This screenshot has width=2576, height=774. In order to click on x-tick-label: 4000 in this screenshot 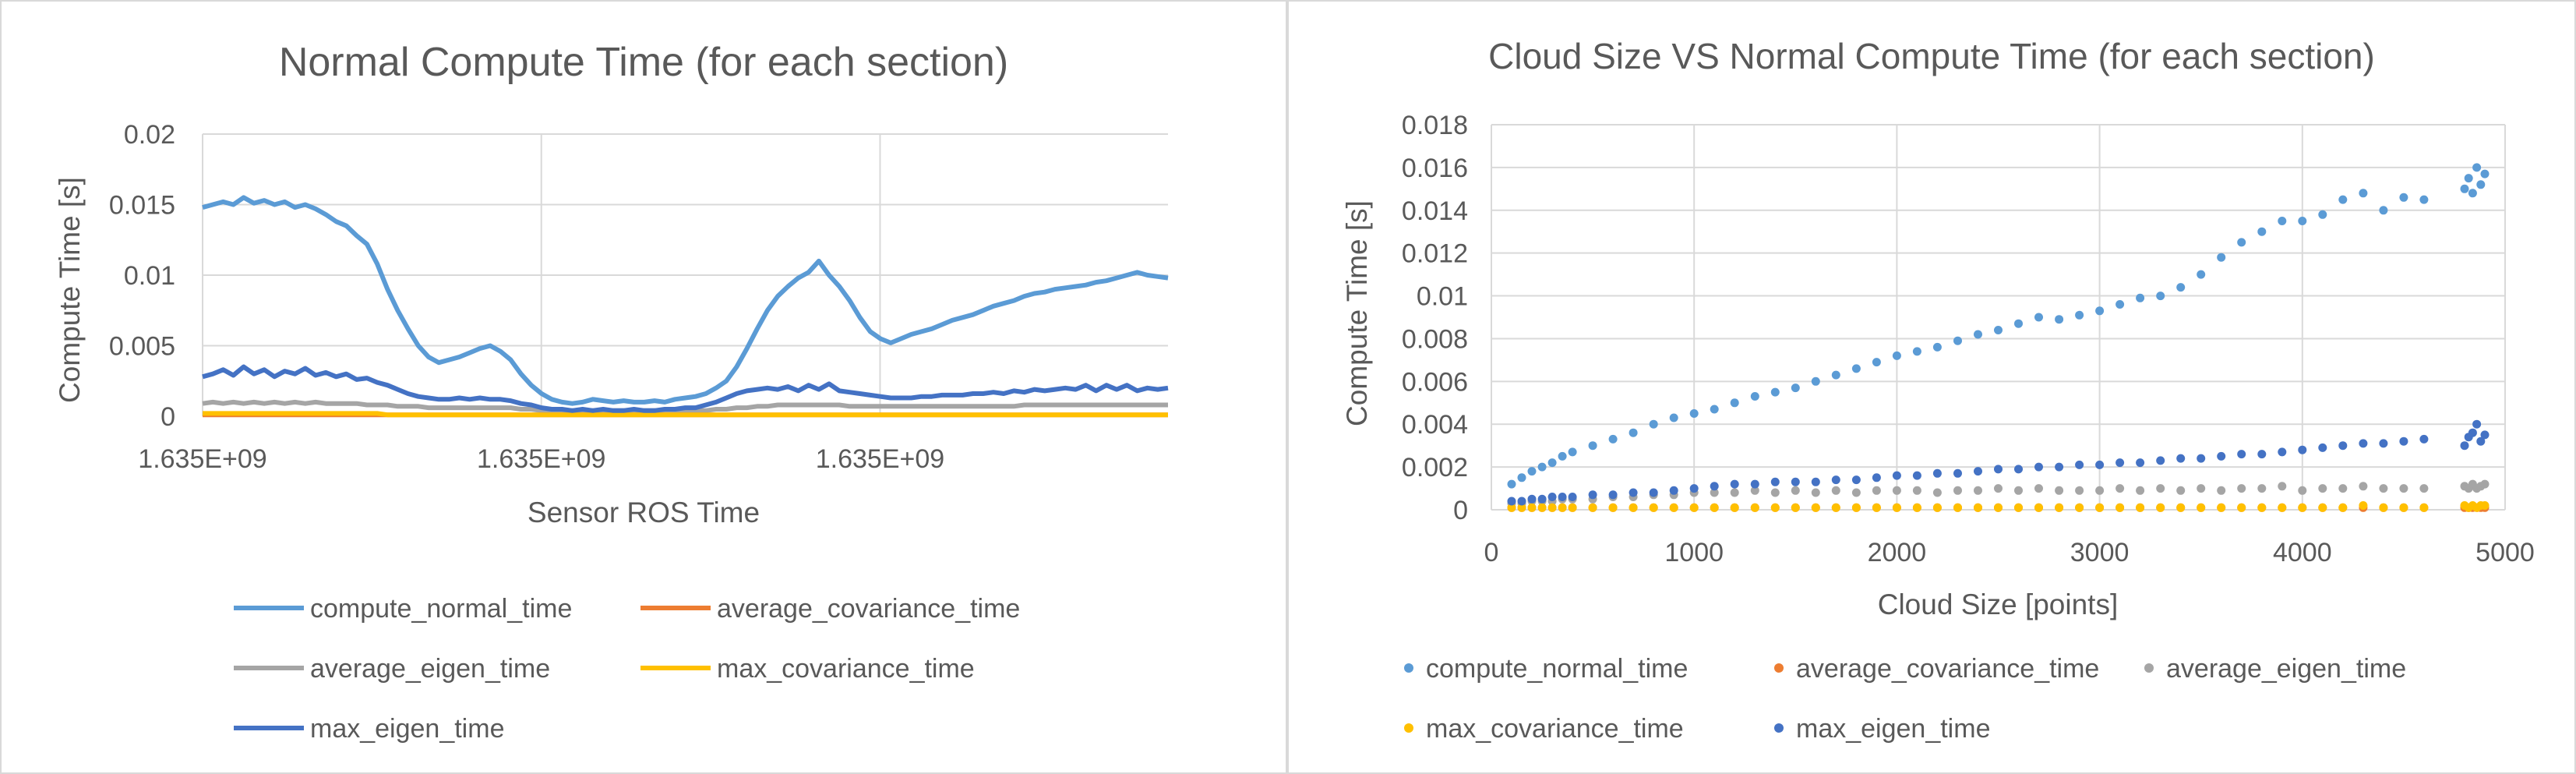, I will do `click(2302, 552)`.